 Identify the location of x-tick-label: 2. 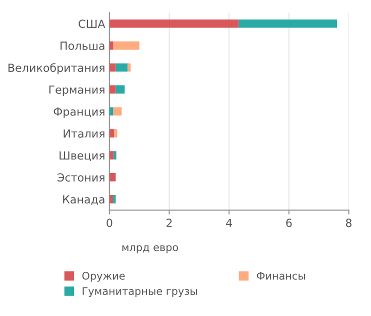
(169, 222).